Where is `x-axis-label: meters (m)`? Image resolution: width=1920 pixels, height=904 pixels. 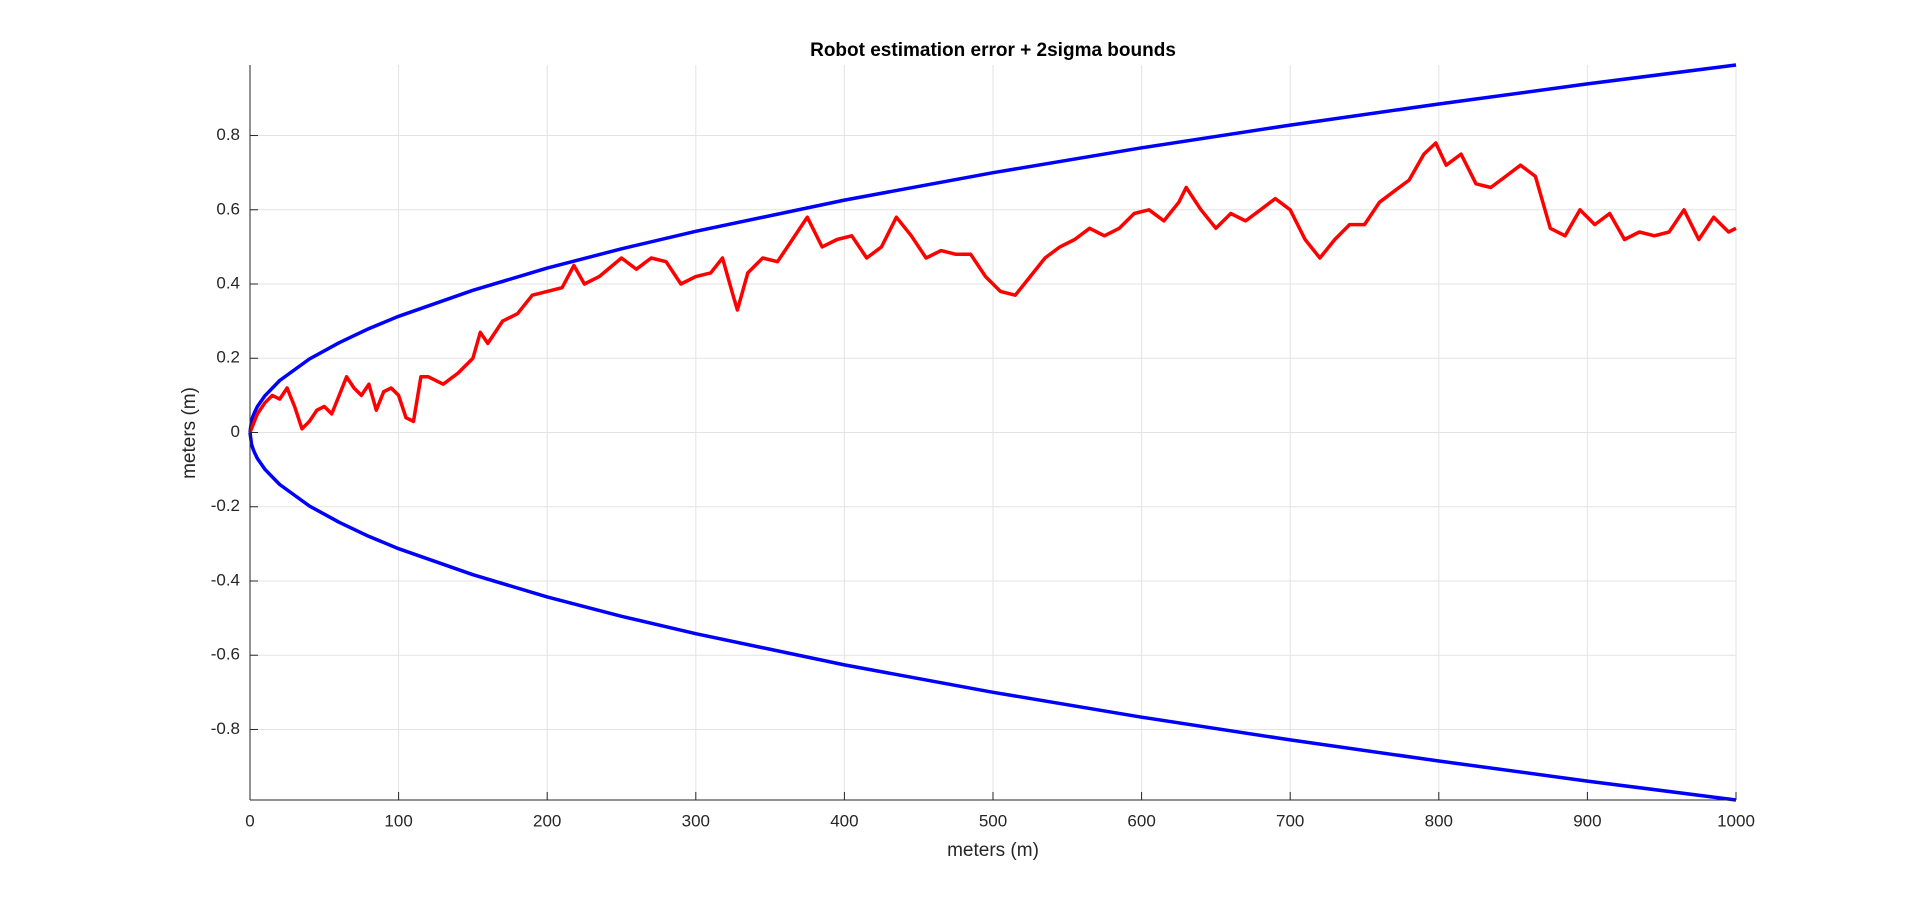
x-axis-label: meters (m) is located at coordinates (993, 850).